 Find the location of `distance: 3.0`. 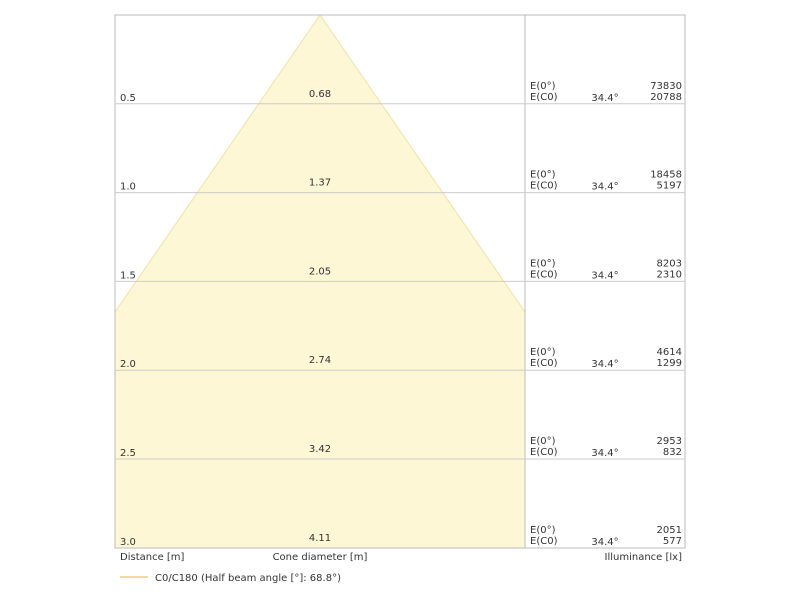

distance: 3.0 is located at coordinates (128, 542).